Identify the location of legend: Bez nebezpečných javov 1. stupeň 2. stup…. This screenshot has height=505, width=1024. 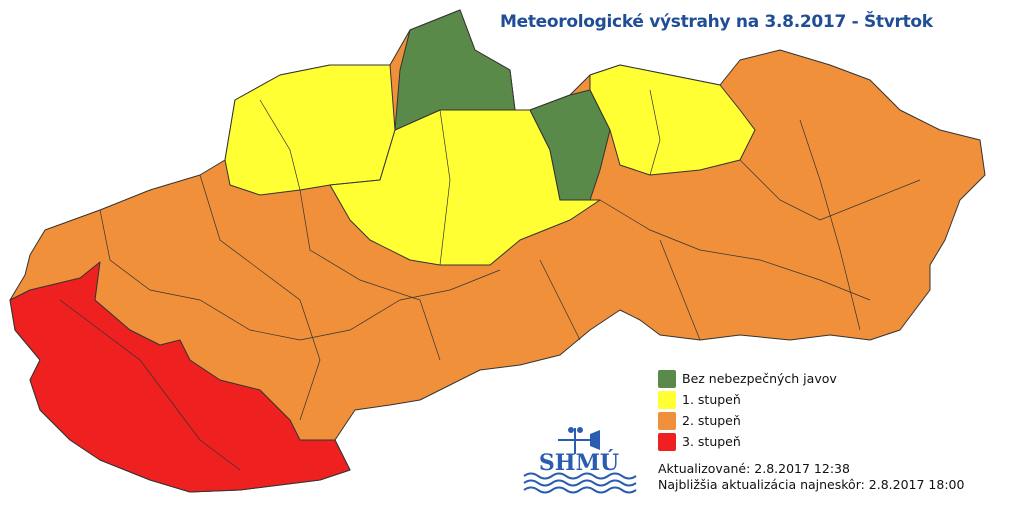
(747, 410).